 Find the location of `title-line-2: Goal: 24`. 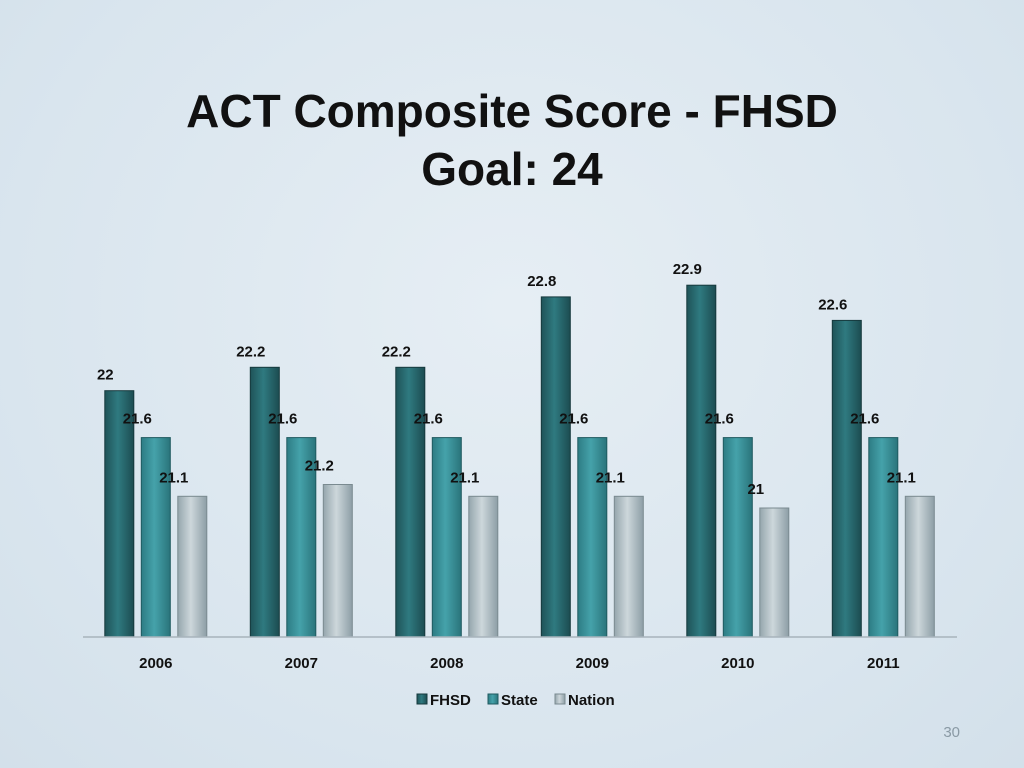

title-line-2: Goal: 24 is located at coordinates (512, 169).